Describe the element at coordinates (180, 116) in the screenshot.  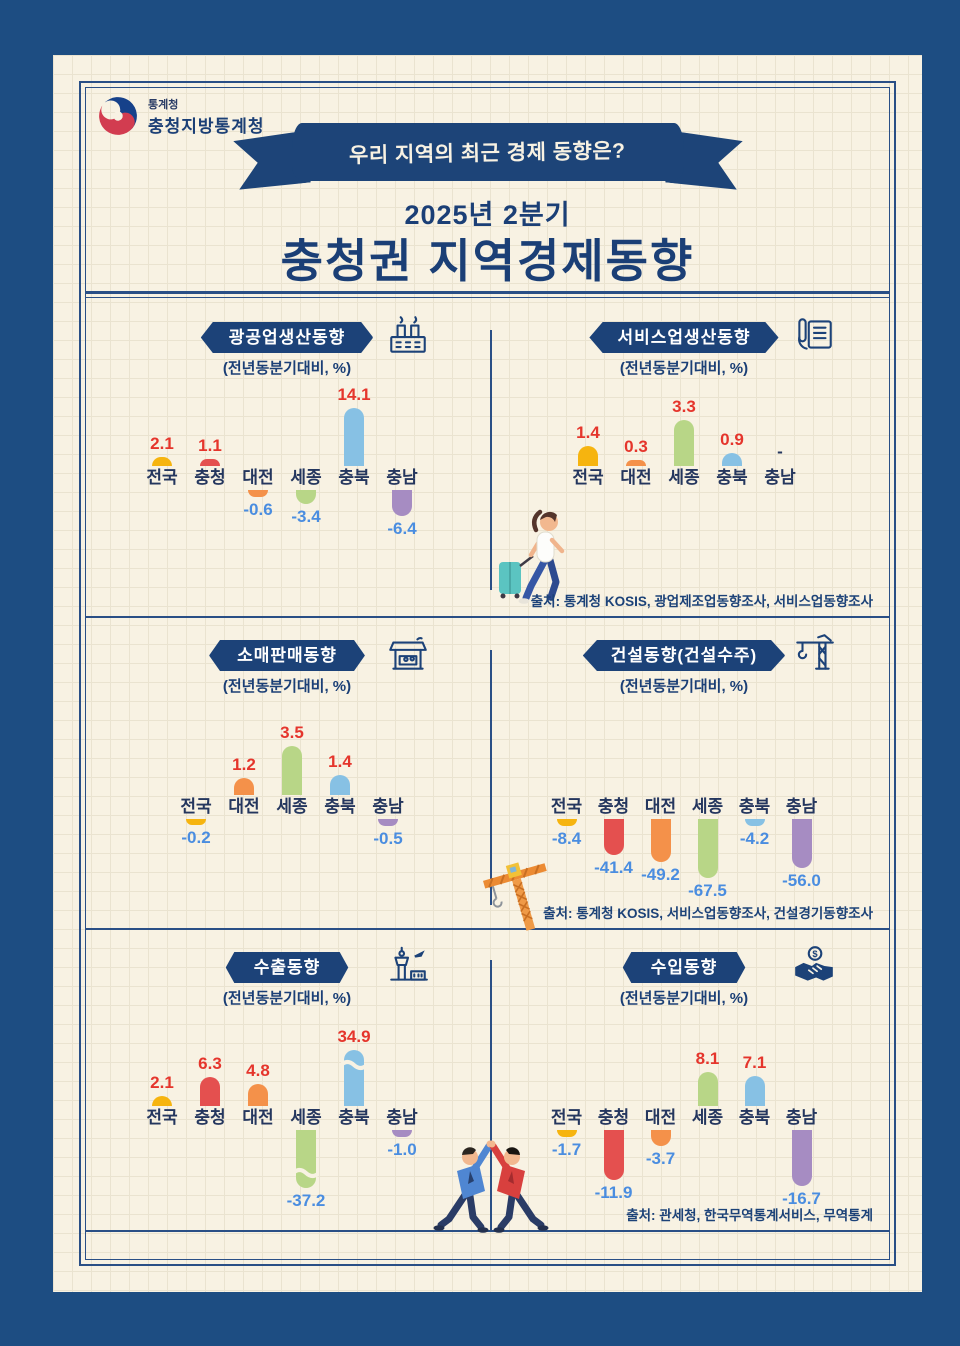
I see `agency-logo: 통계청 충청지방통계청` at that location.